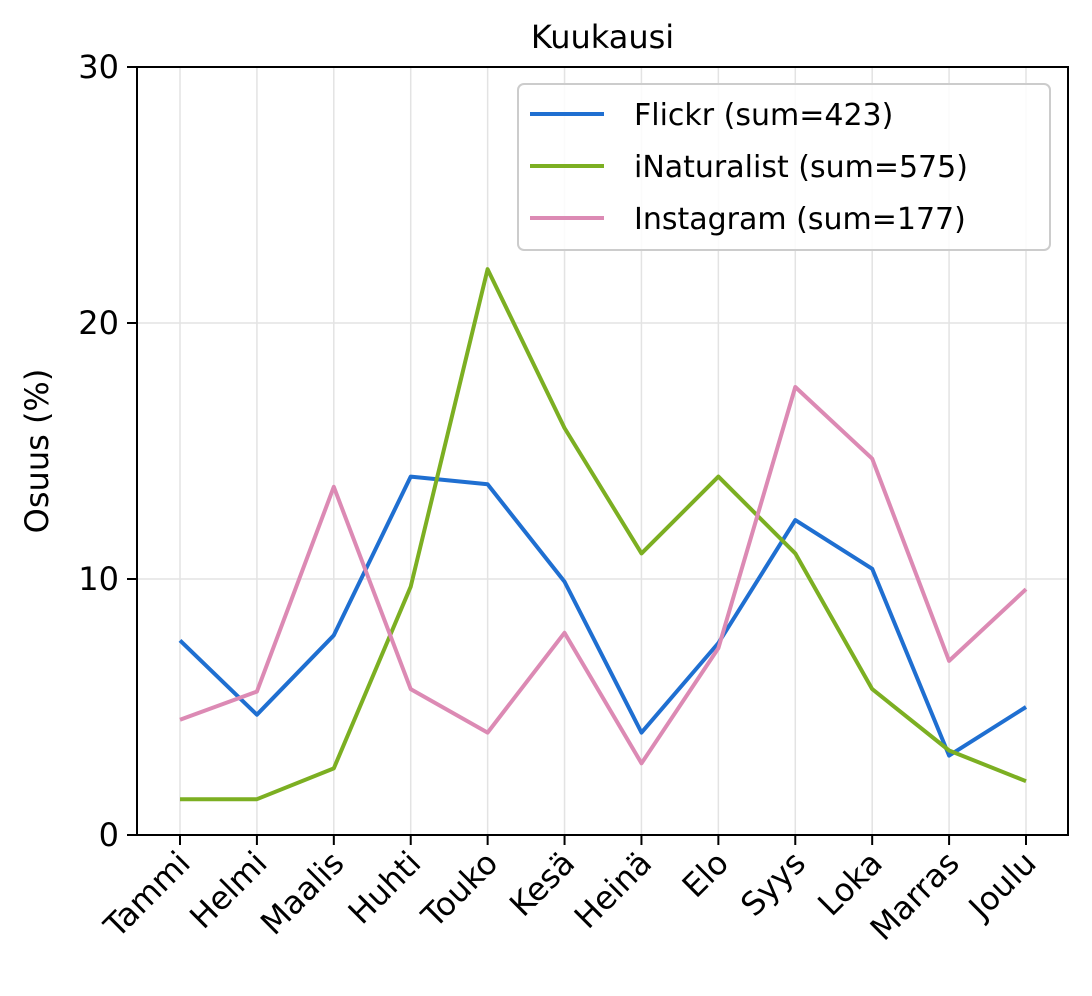 This screenshot has height=996, width=1092. I want to click on legend-entry: Instagram (sum=177), so click(800, 219).